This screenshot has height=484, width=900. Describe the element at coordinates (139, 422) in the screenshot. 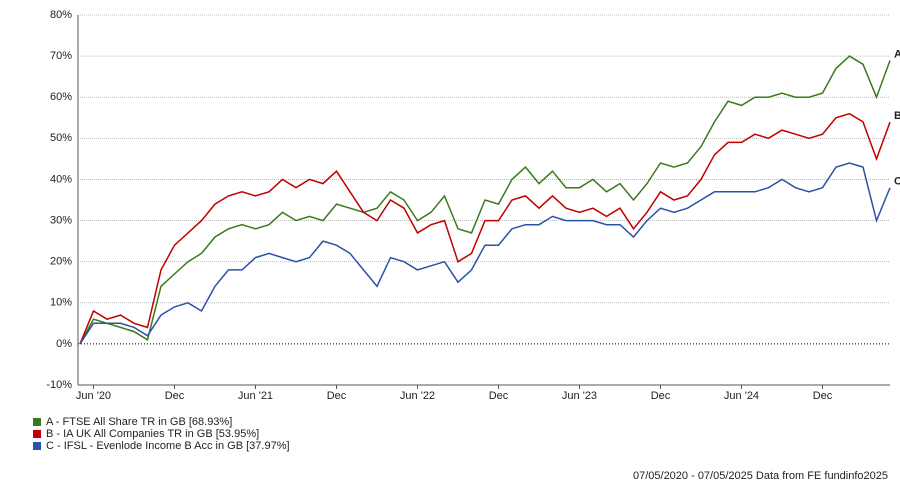

I see `legend-label: A - FTSE All Share TR in GB [68.93%]` at that location.